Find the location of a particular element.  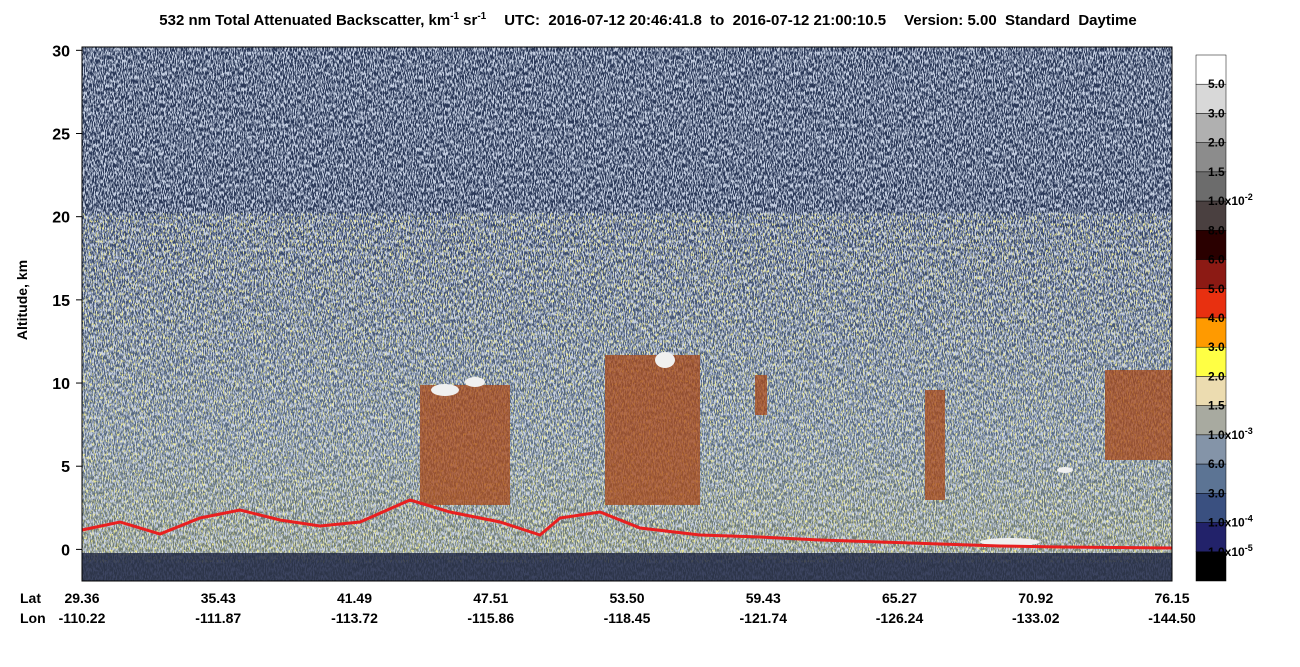

y-tick-label: 25 is located at coordinates (61, 135).